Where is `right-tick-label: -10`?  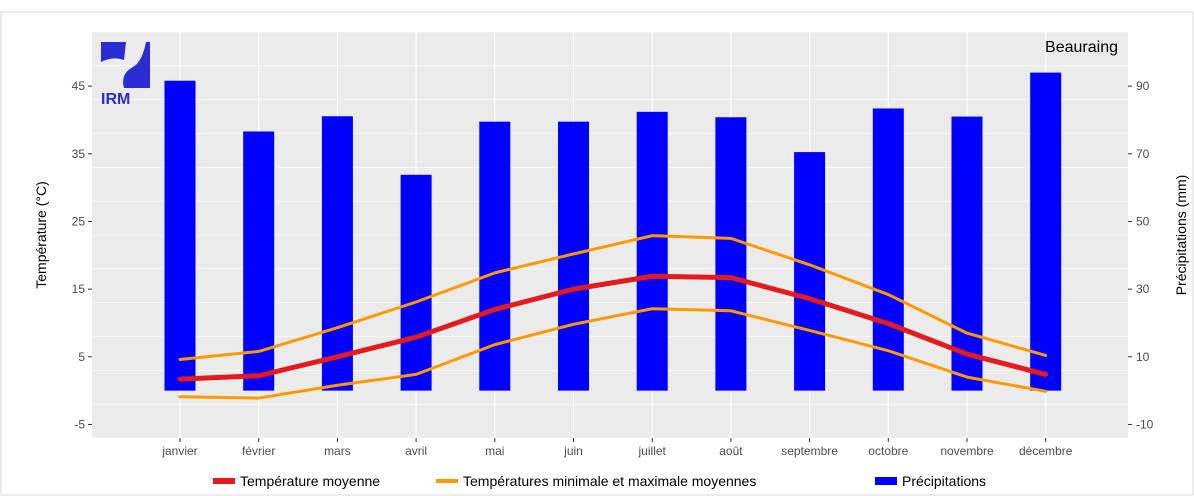
right-tick-label: -10 is located at coordinates (1145, 424).